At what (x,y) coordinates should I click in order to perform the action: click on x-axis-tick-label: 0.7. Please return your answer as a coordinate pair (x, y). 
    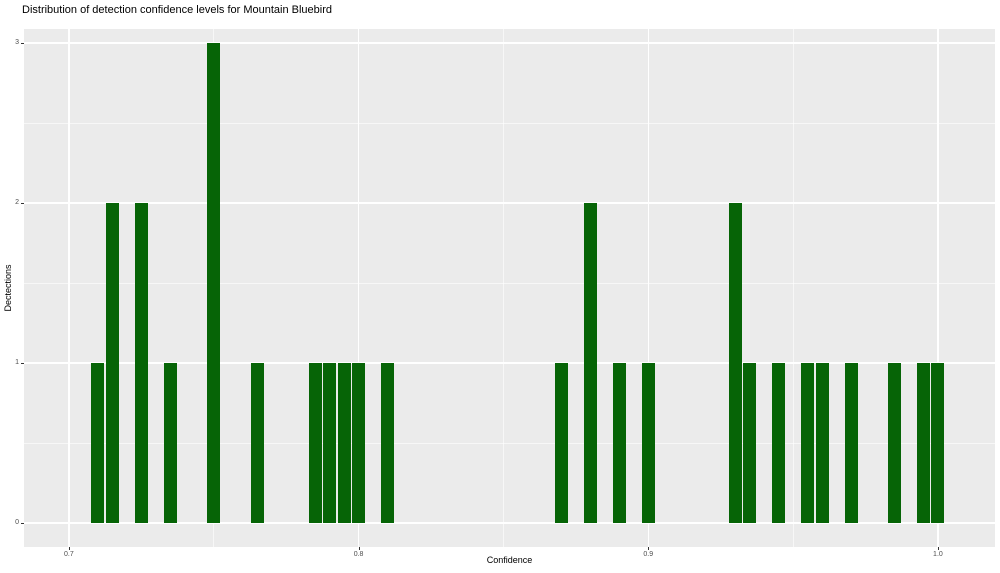
    Looking at the image, I should click on (69, 554).